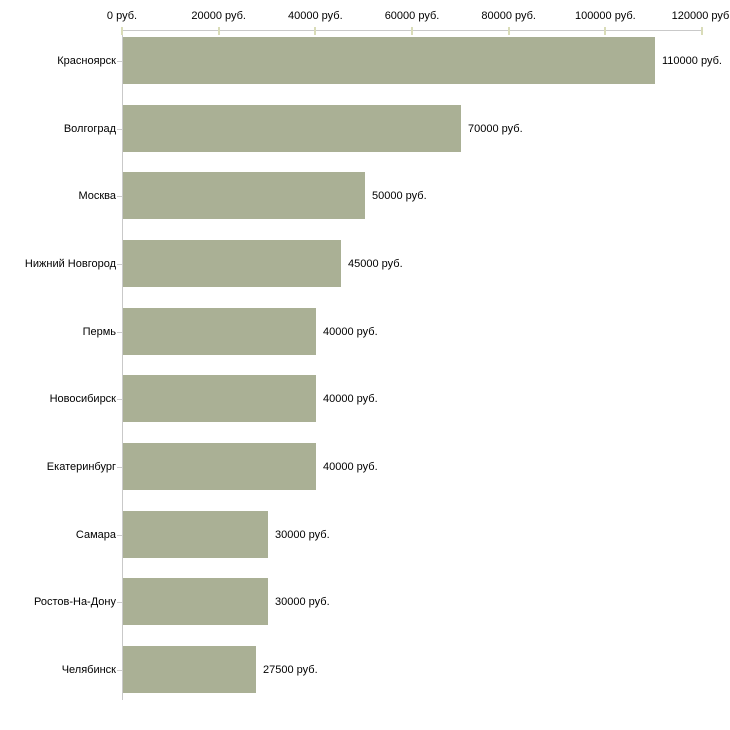 The width and height of the screenshot is (730, 730). I want to click on value-label: 70000 руб., so click(495, 128).